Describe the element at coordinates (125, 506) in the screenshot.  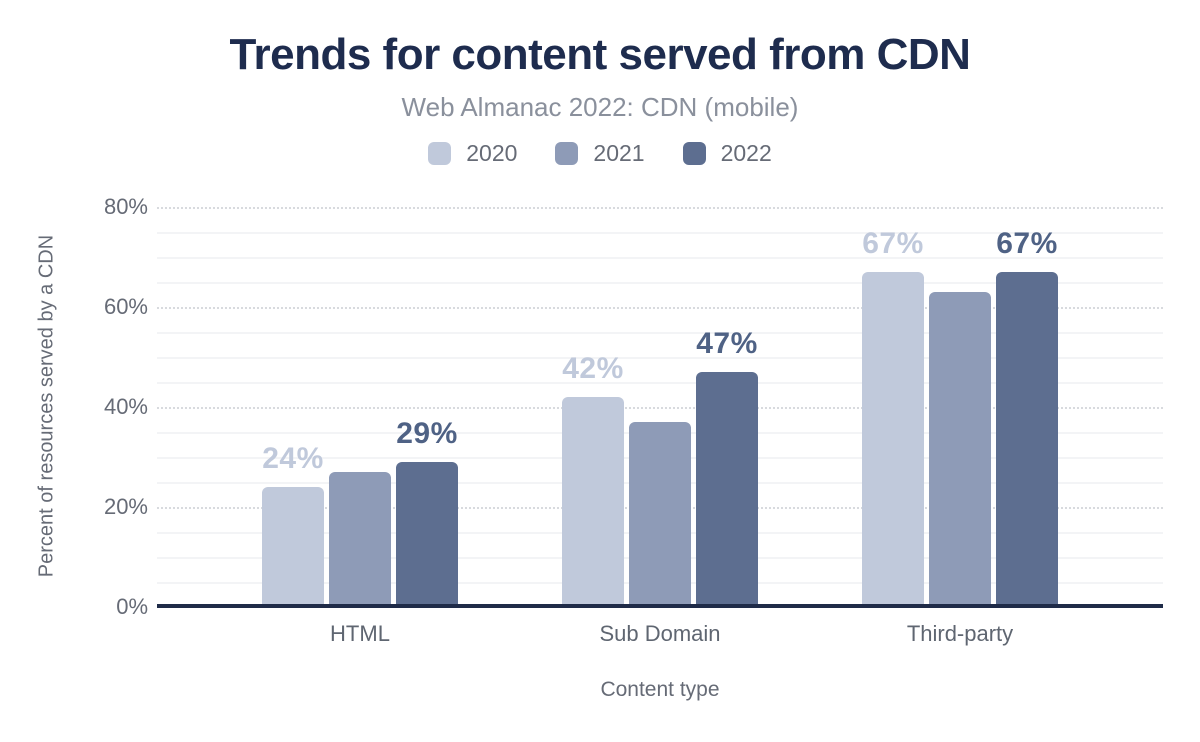
I see `y-tick-label: 20%` at that location.